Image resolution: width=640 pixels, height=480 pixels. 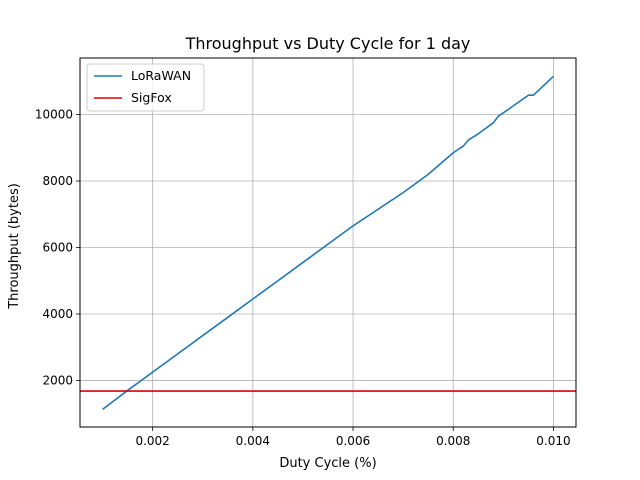 I want to click on y-tick-label: 2000, so click(x=57, y=380).